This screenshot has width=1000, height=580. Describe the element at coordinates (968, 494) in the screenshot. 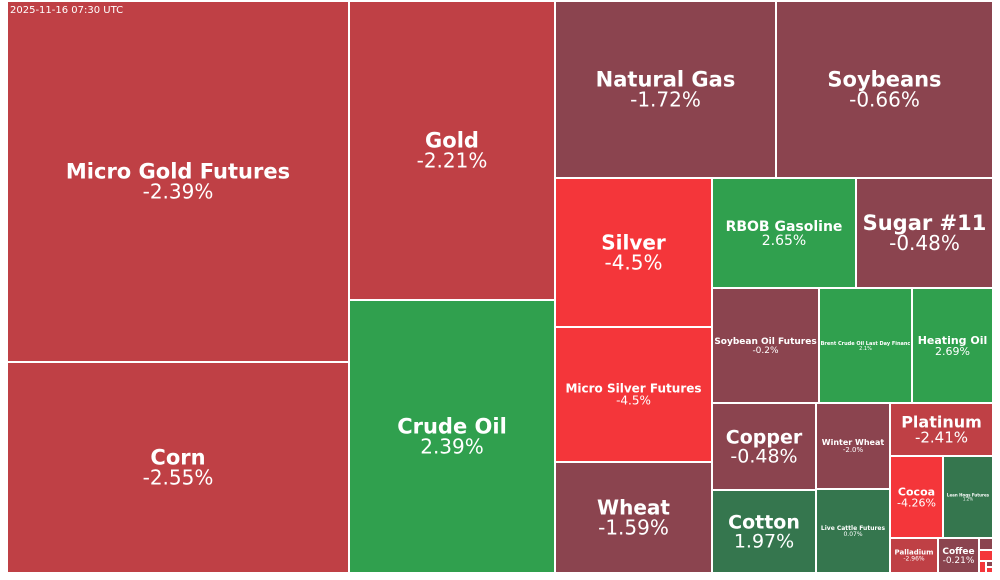

I see `tile-name-lean-hogs-futures: Lean Hogs Futures` at that location.